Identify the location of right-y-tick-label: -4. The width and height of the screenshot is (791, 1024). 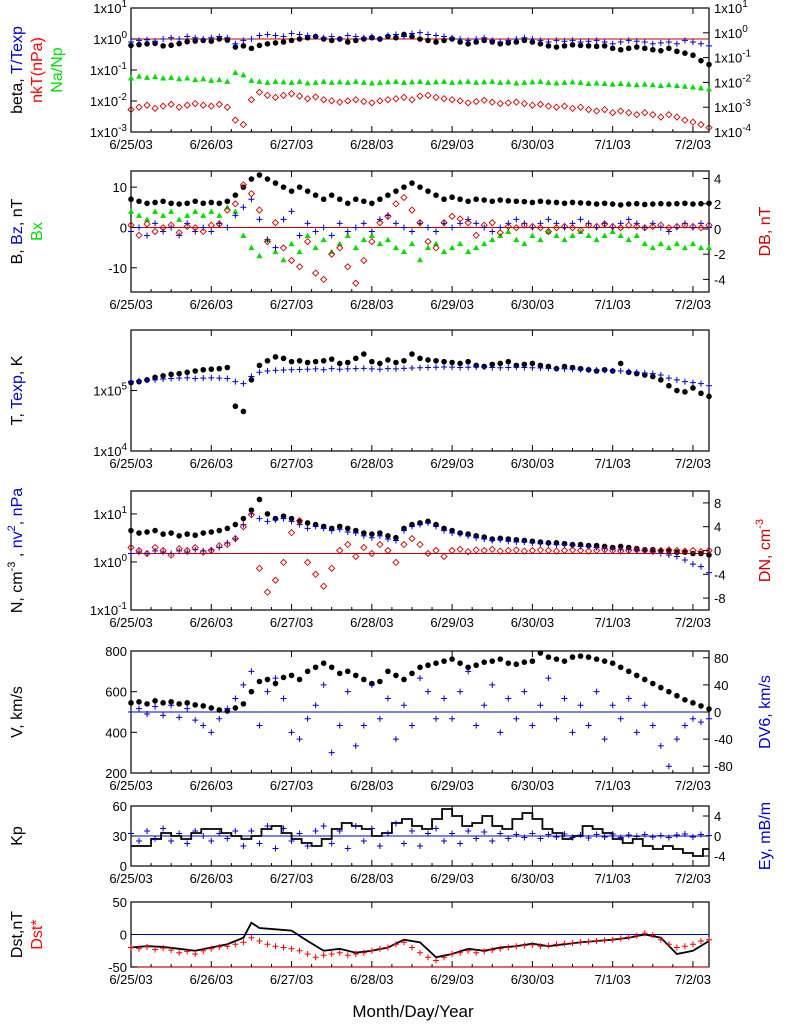
(720, 279).